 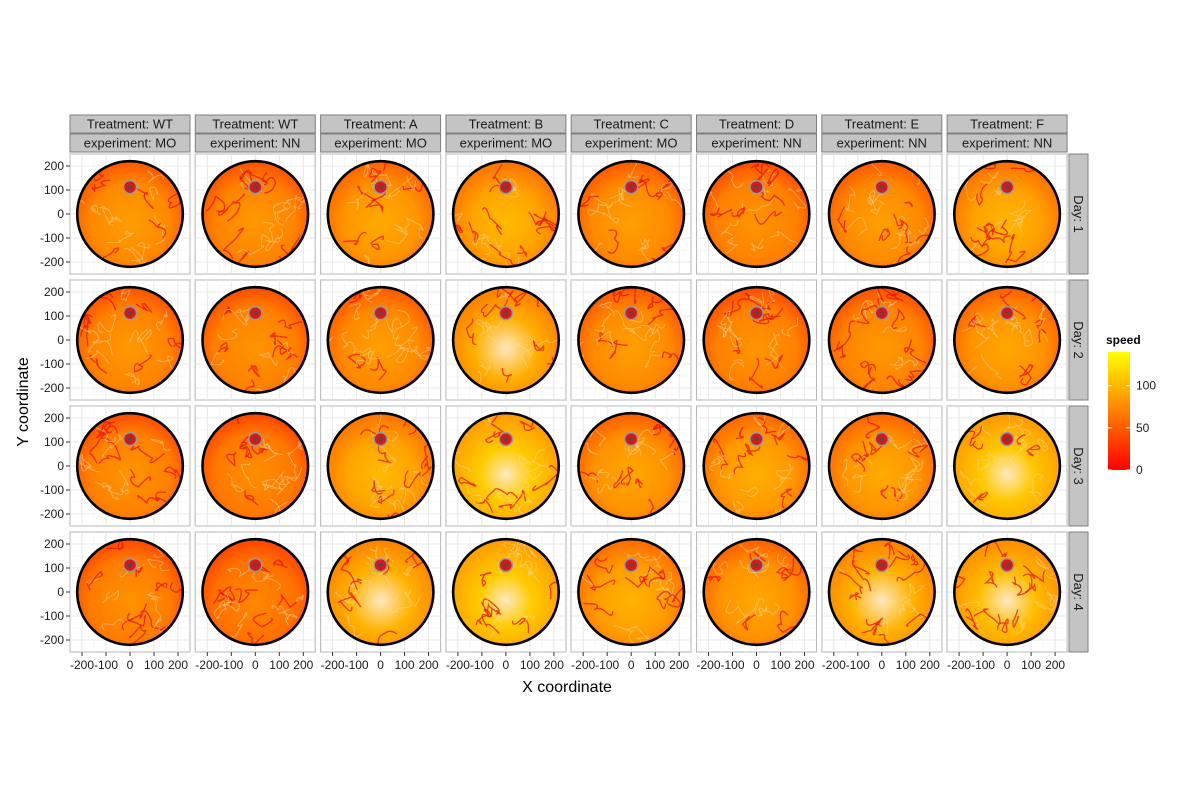 I want to click on treatment-strip: Treatment: F, so click(x=1007, y=124).